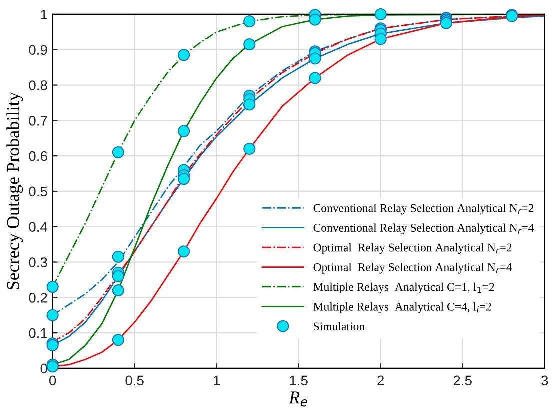  What do you see at coordinates (299, 381) in the screenshot?
I see `x-tick-label: 1.5` at bounding box center [299, 381].